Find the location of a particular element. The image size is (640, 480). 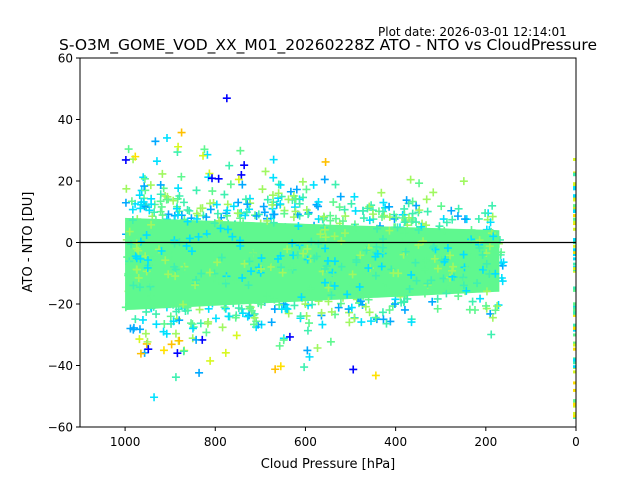

x-tick-label: 0 is located at coordinates (576, 442).